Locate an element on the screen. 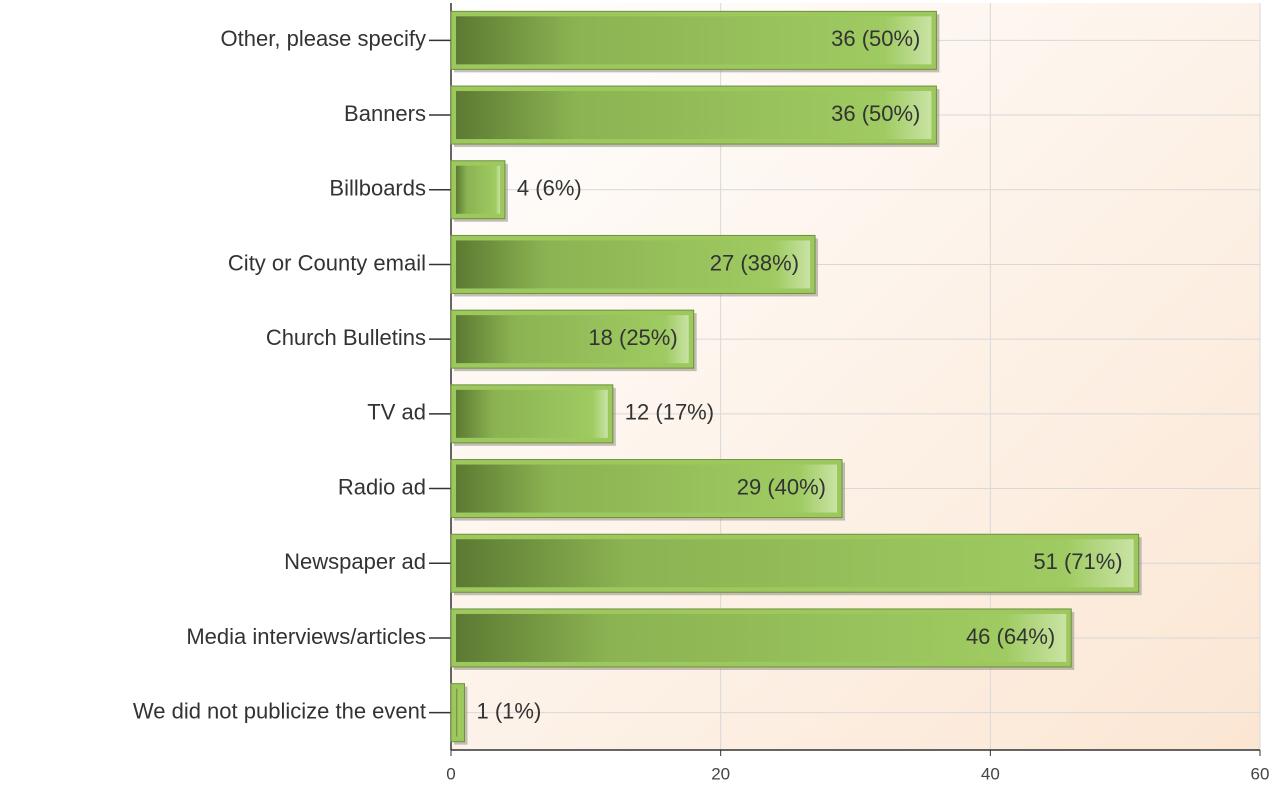  value-label: 1 (1%) is located at coordinates (508, 710).